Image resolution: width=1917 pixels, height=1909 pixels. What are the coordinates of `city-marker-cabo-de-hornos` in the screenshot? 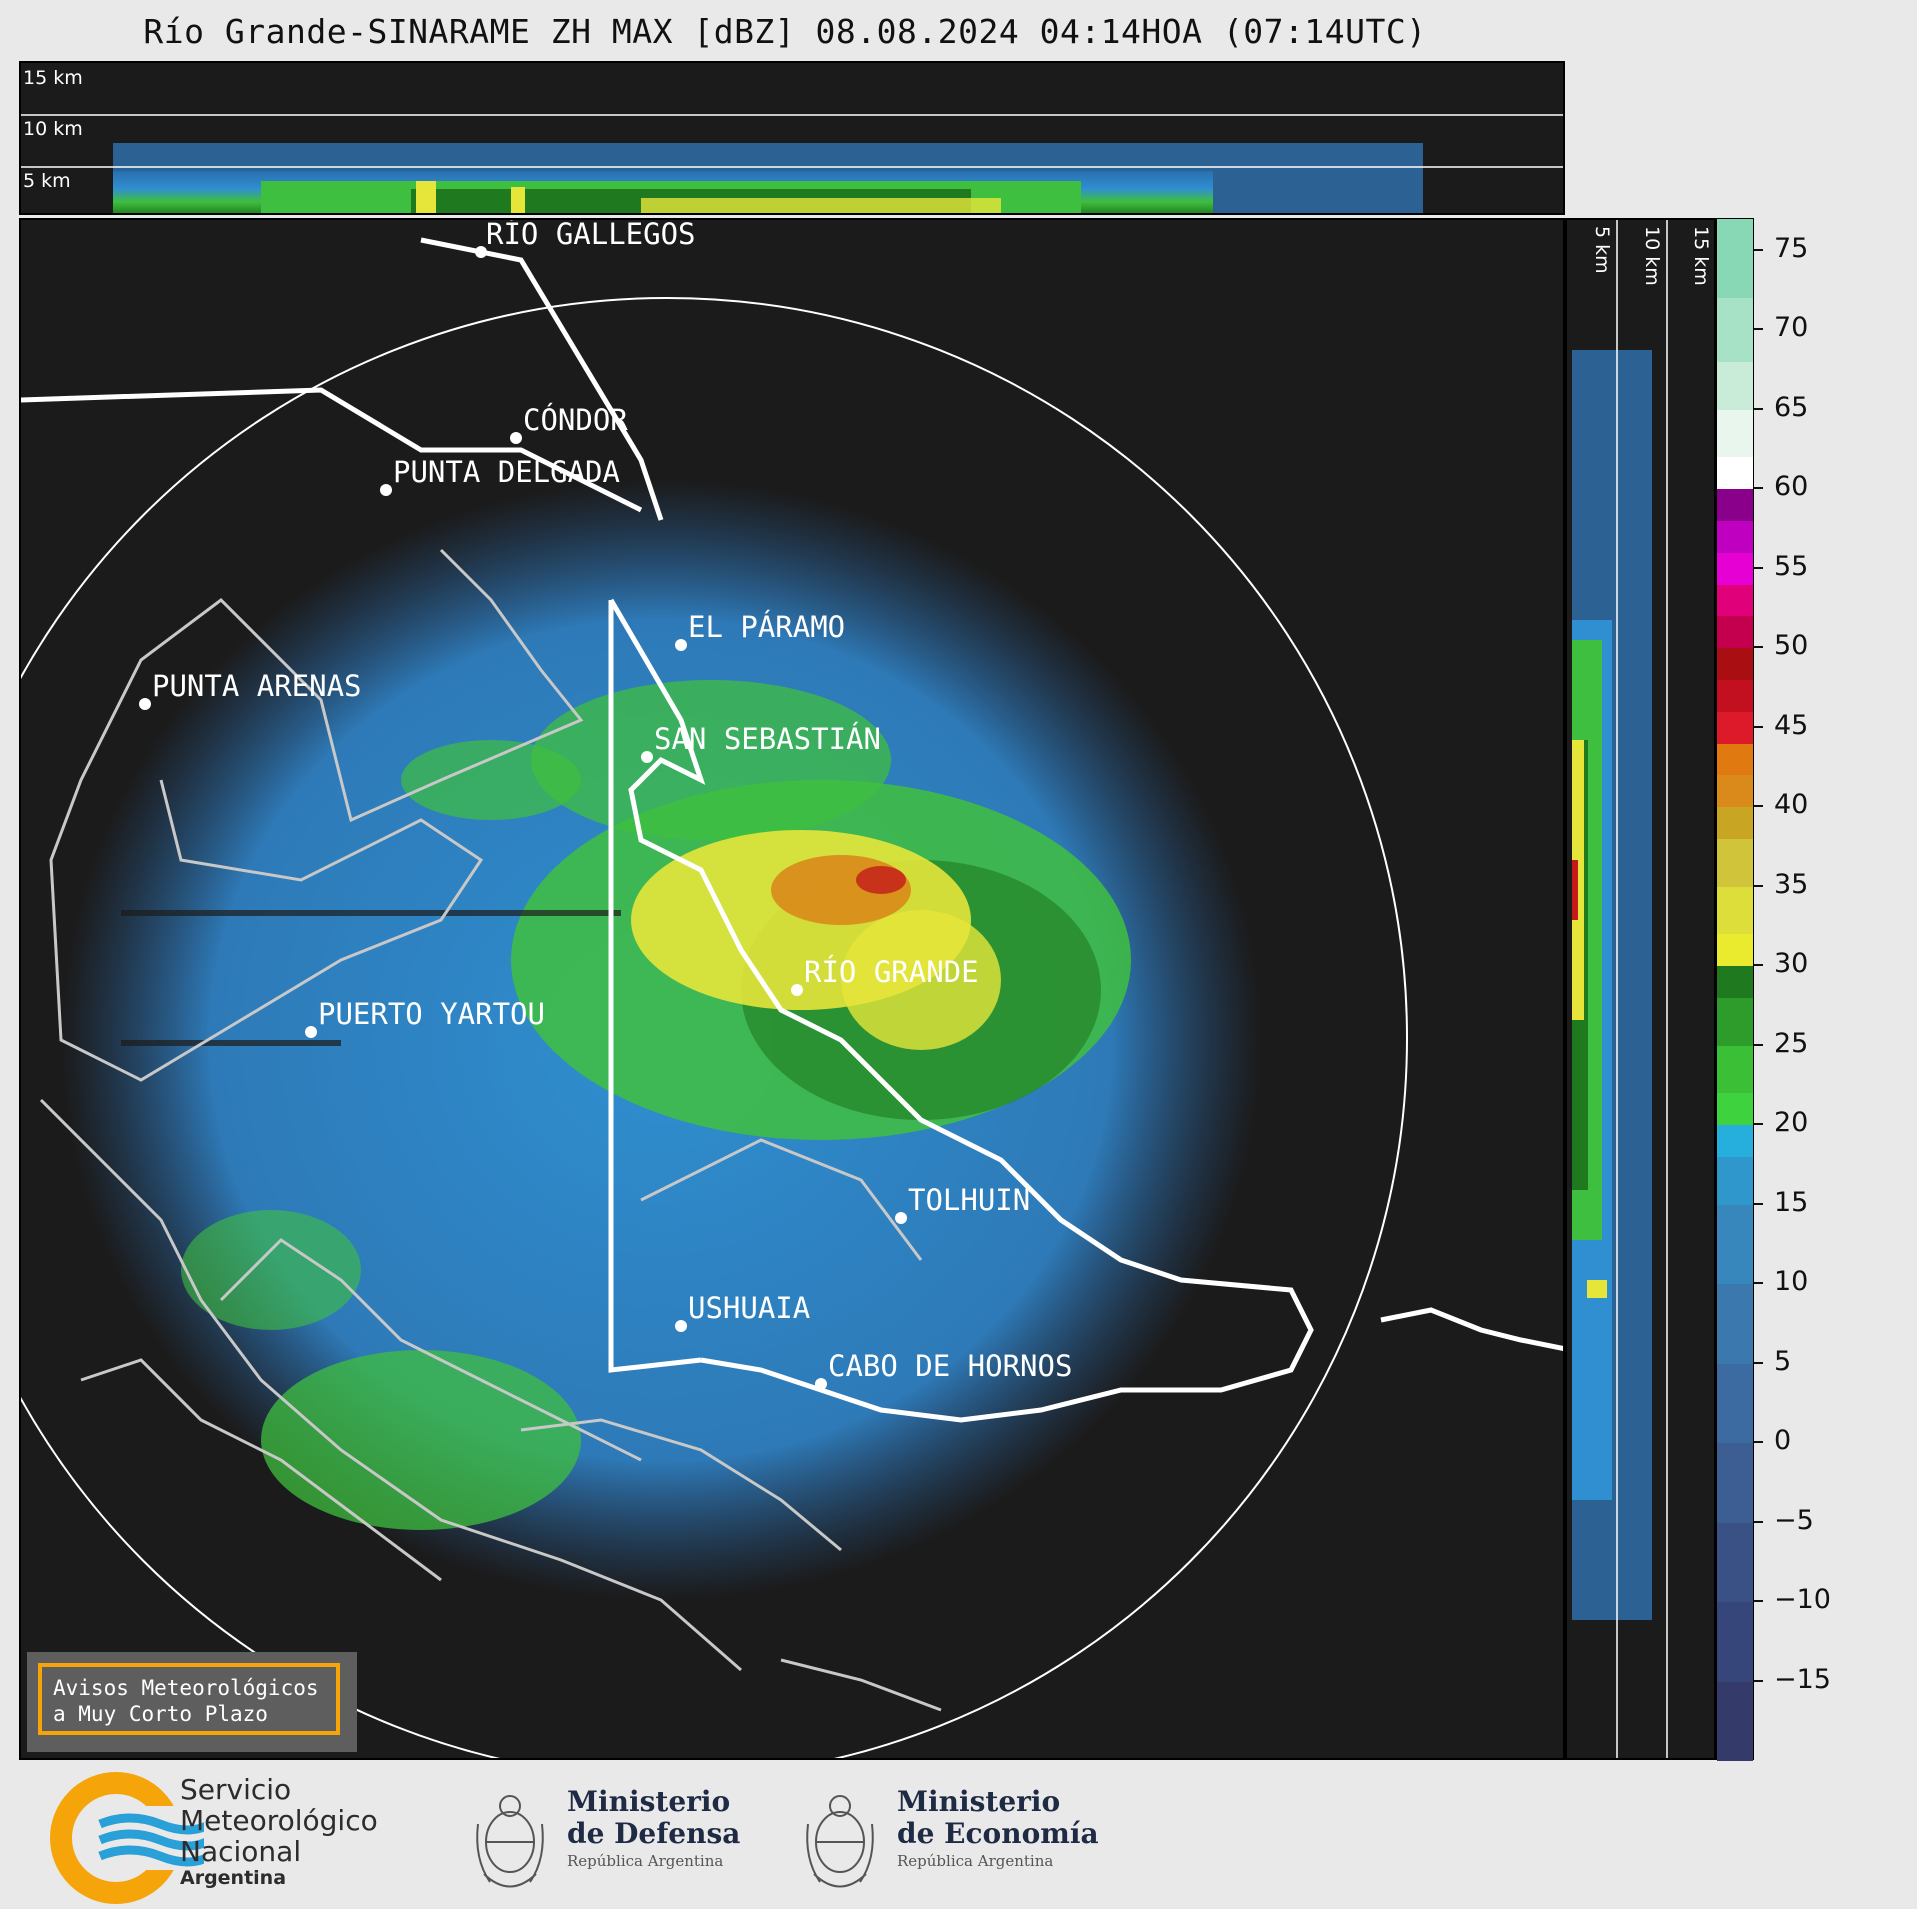 It's located at (821, 1384).